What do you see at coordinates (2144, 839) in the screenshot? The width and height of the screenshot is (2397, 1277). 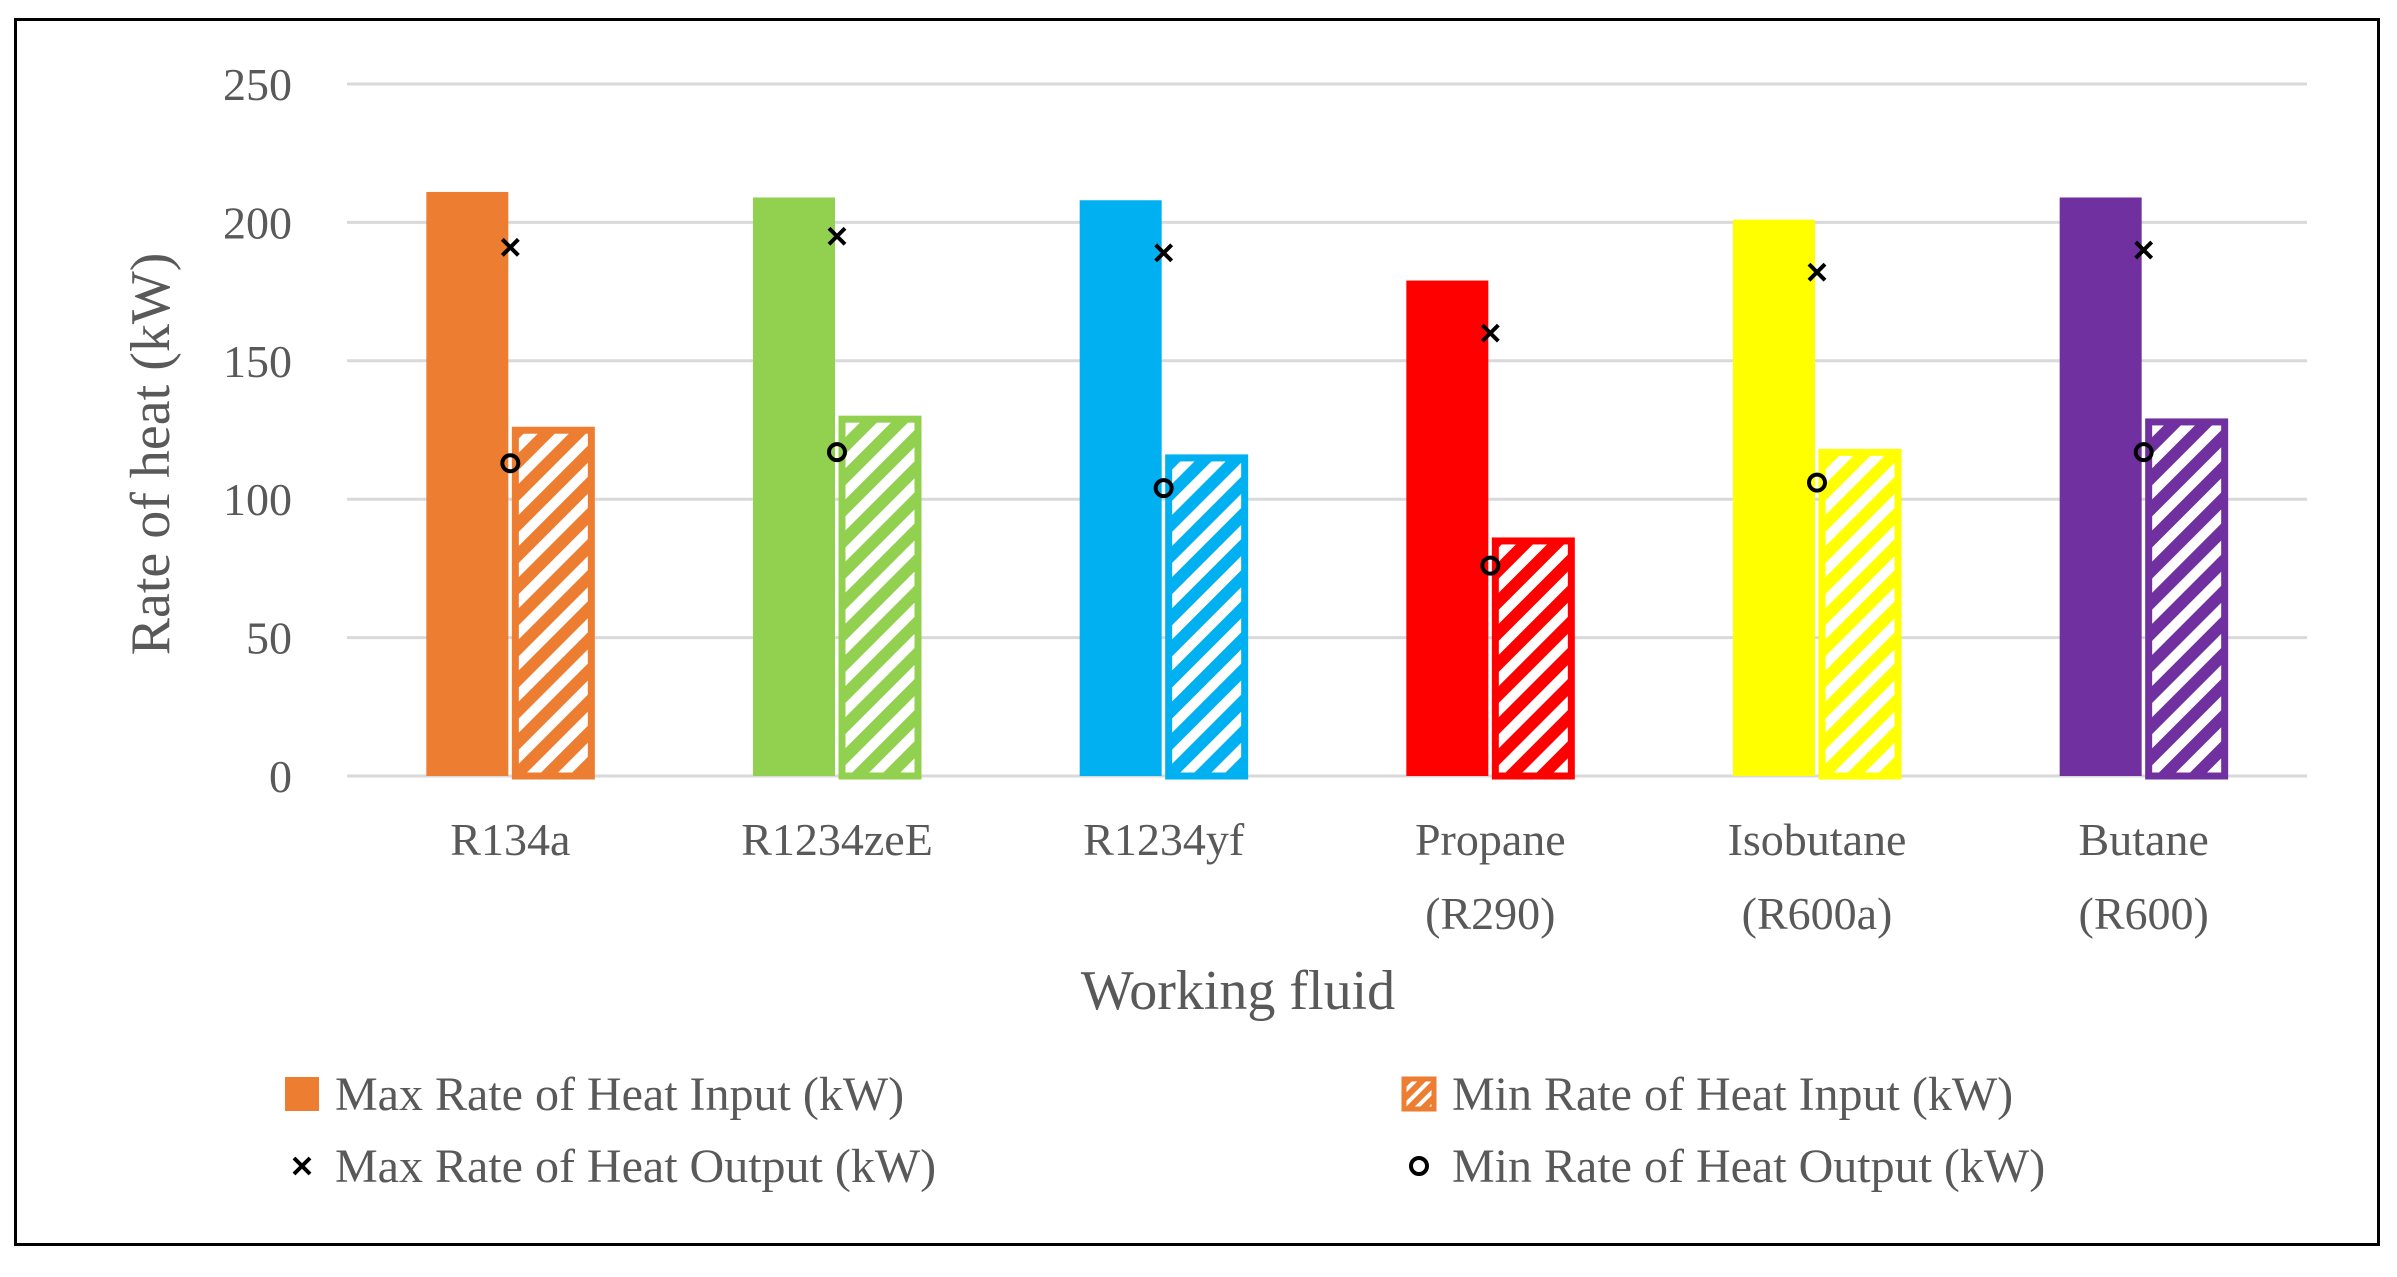 I see `x-category-label: Butane` at bounding box center [2144, 839].